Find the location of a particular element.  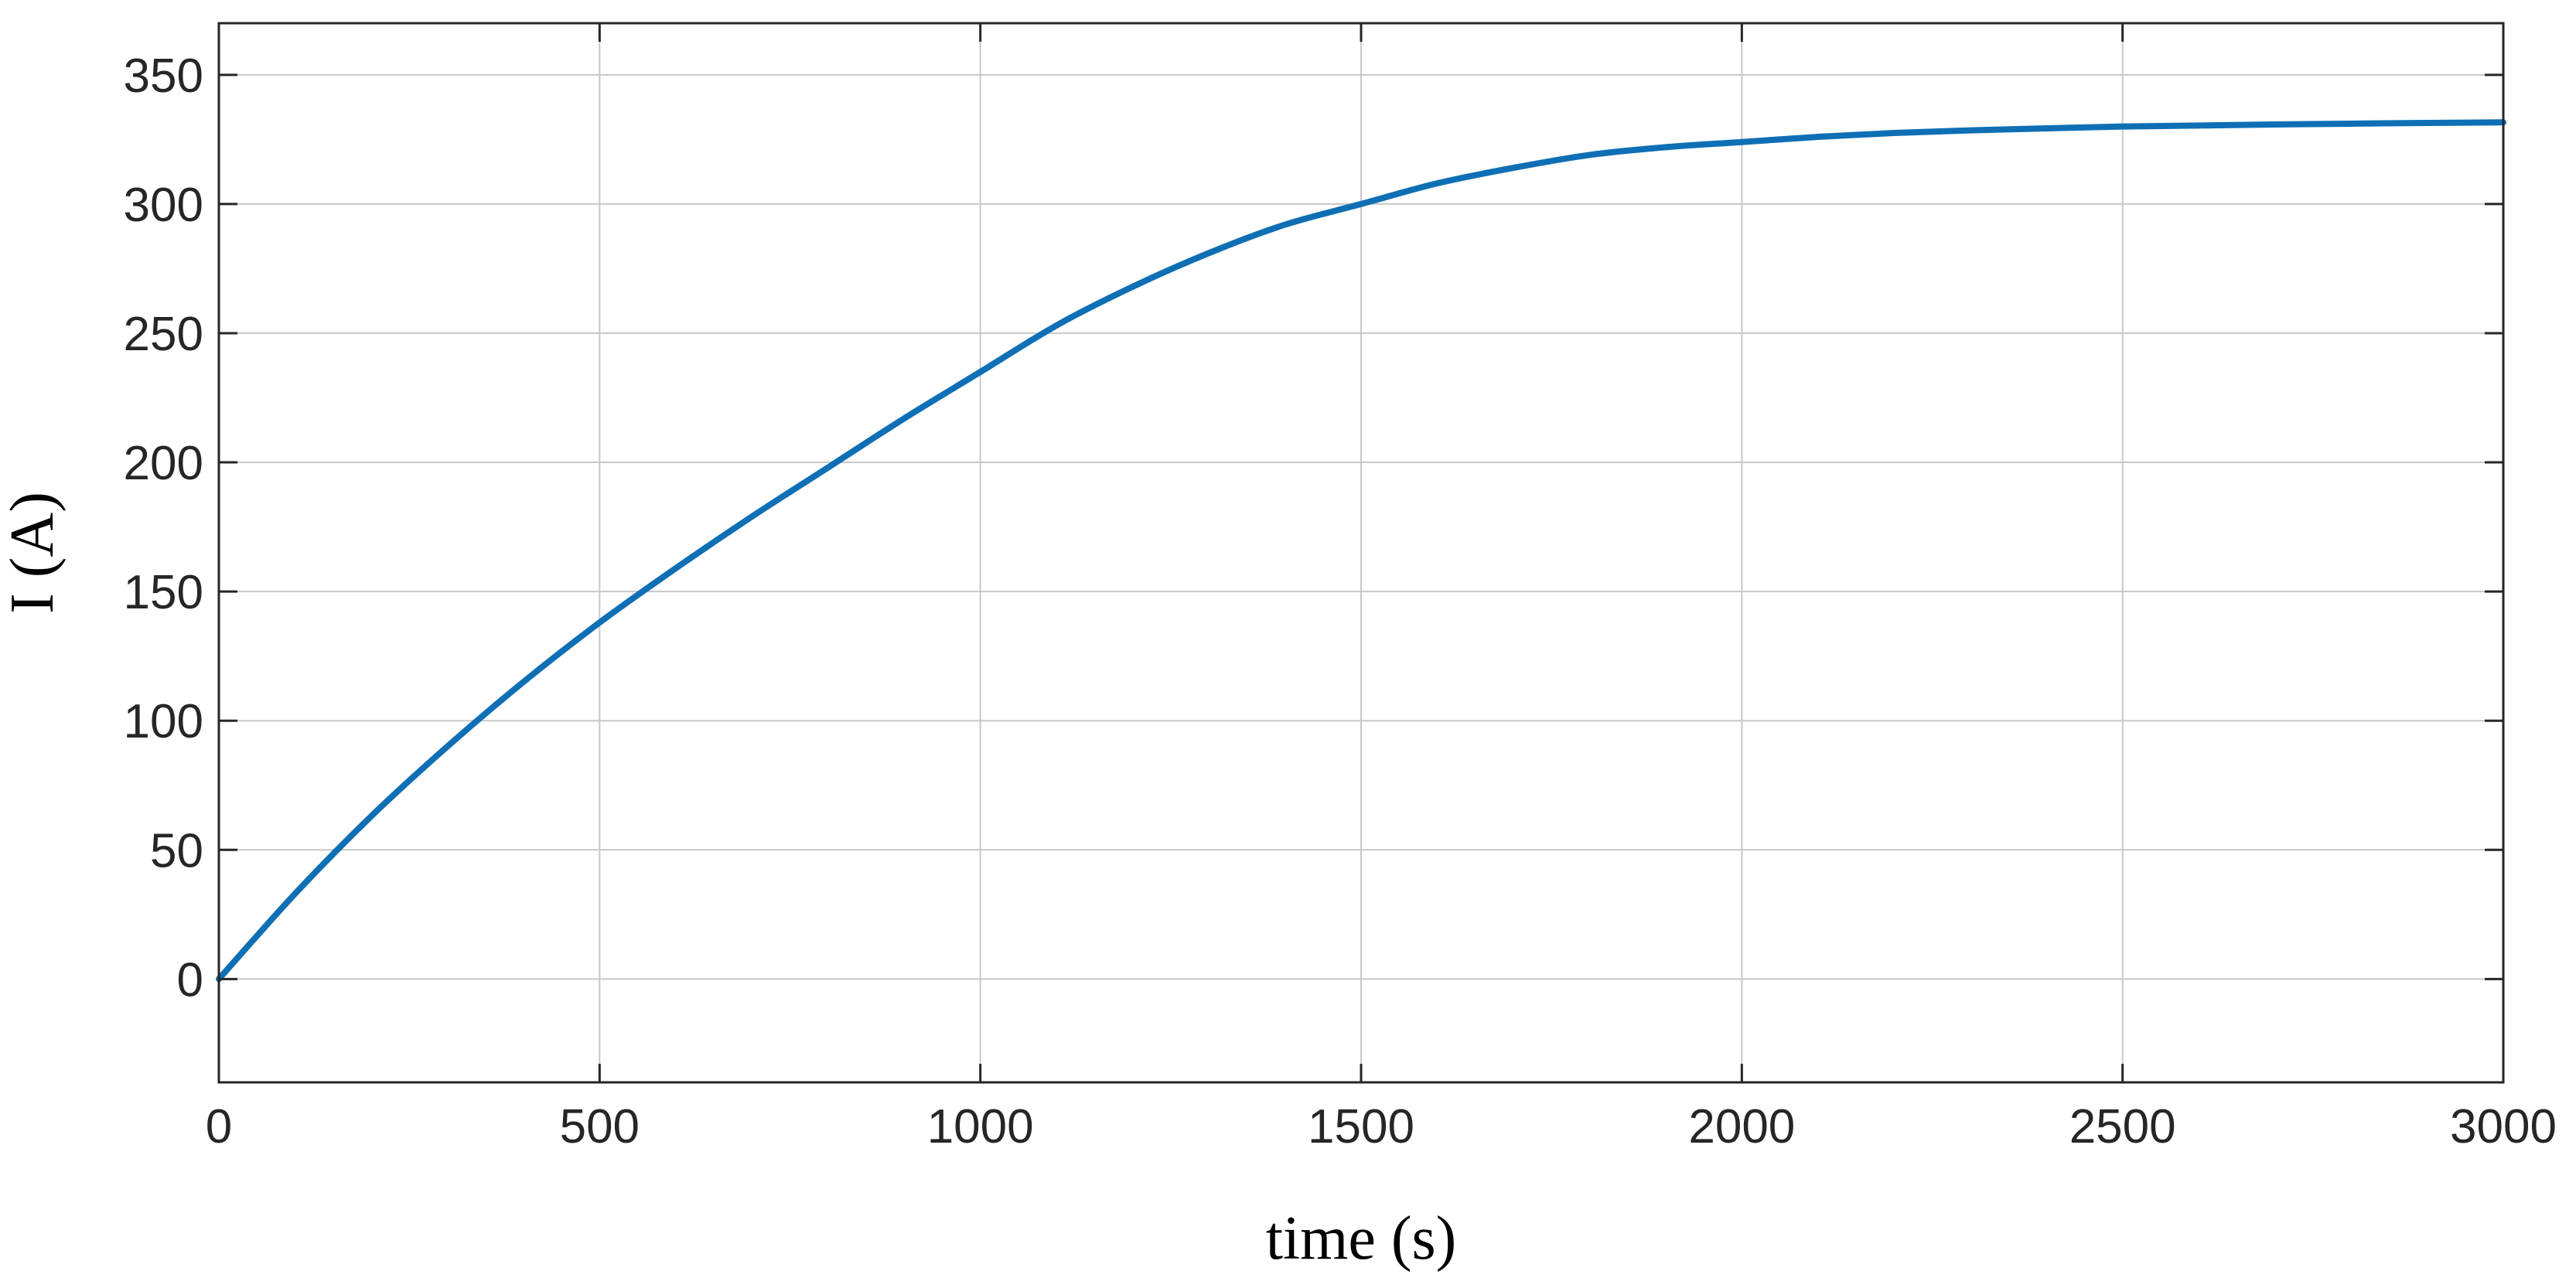

y-axis-title: I (A) is located at coordinates (33, 553).